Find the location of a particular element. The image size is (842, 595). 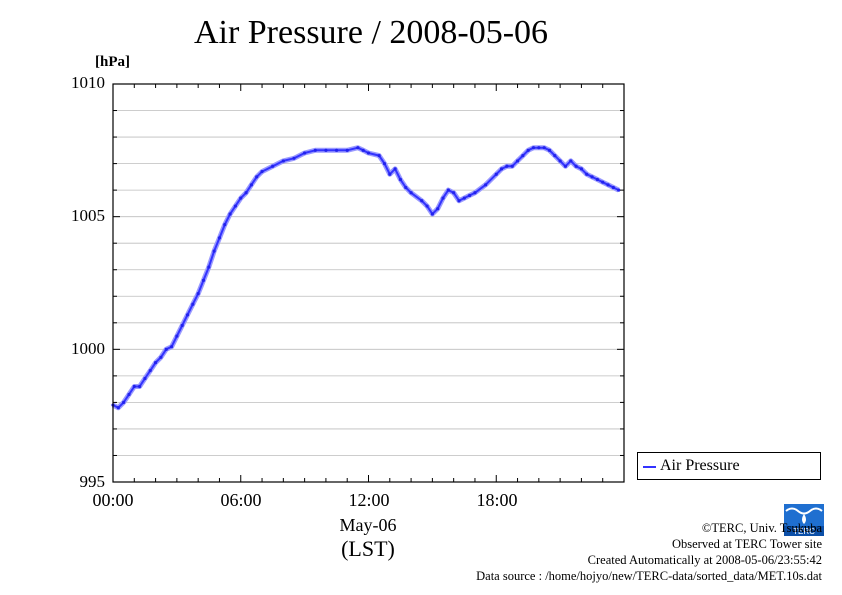

y-axis-unit: [hPa] is located at coordinates (112, 62).